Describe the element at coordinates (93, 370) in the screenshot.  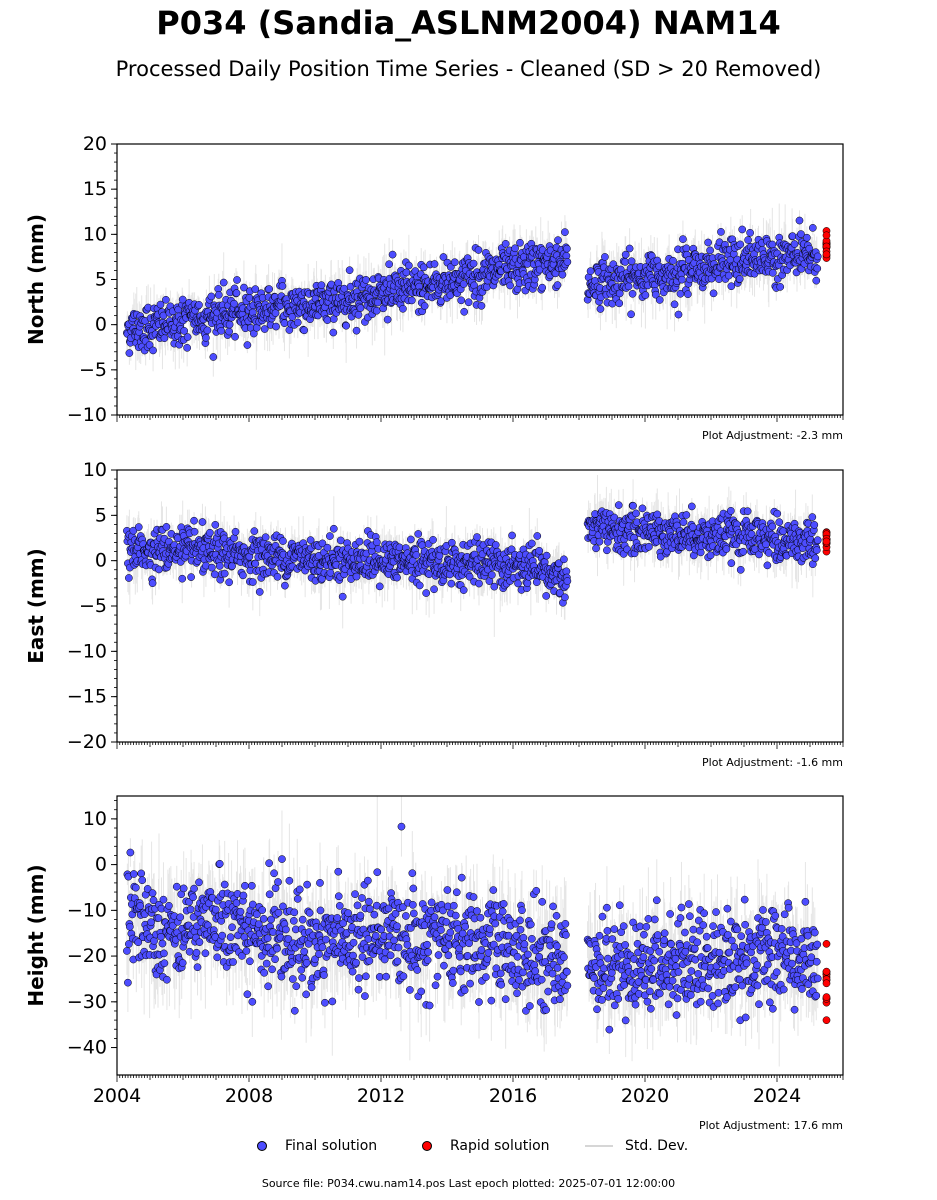
I see `y-tick-label: −5` at that location.